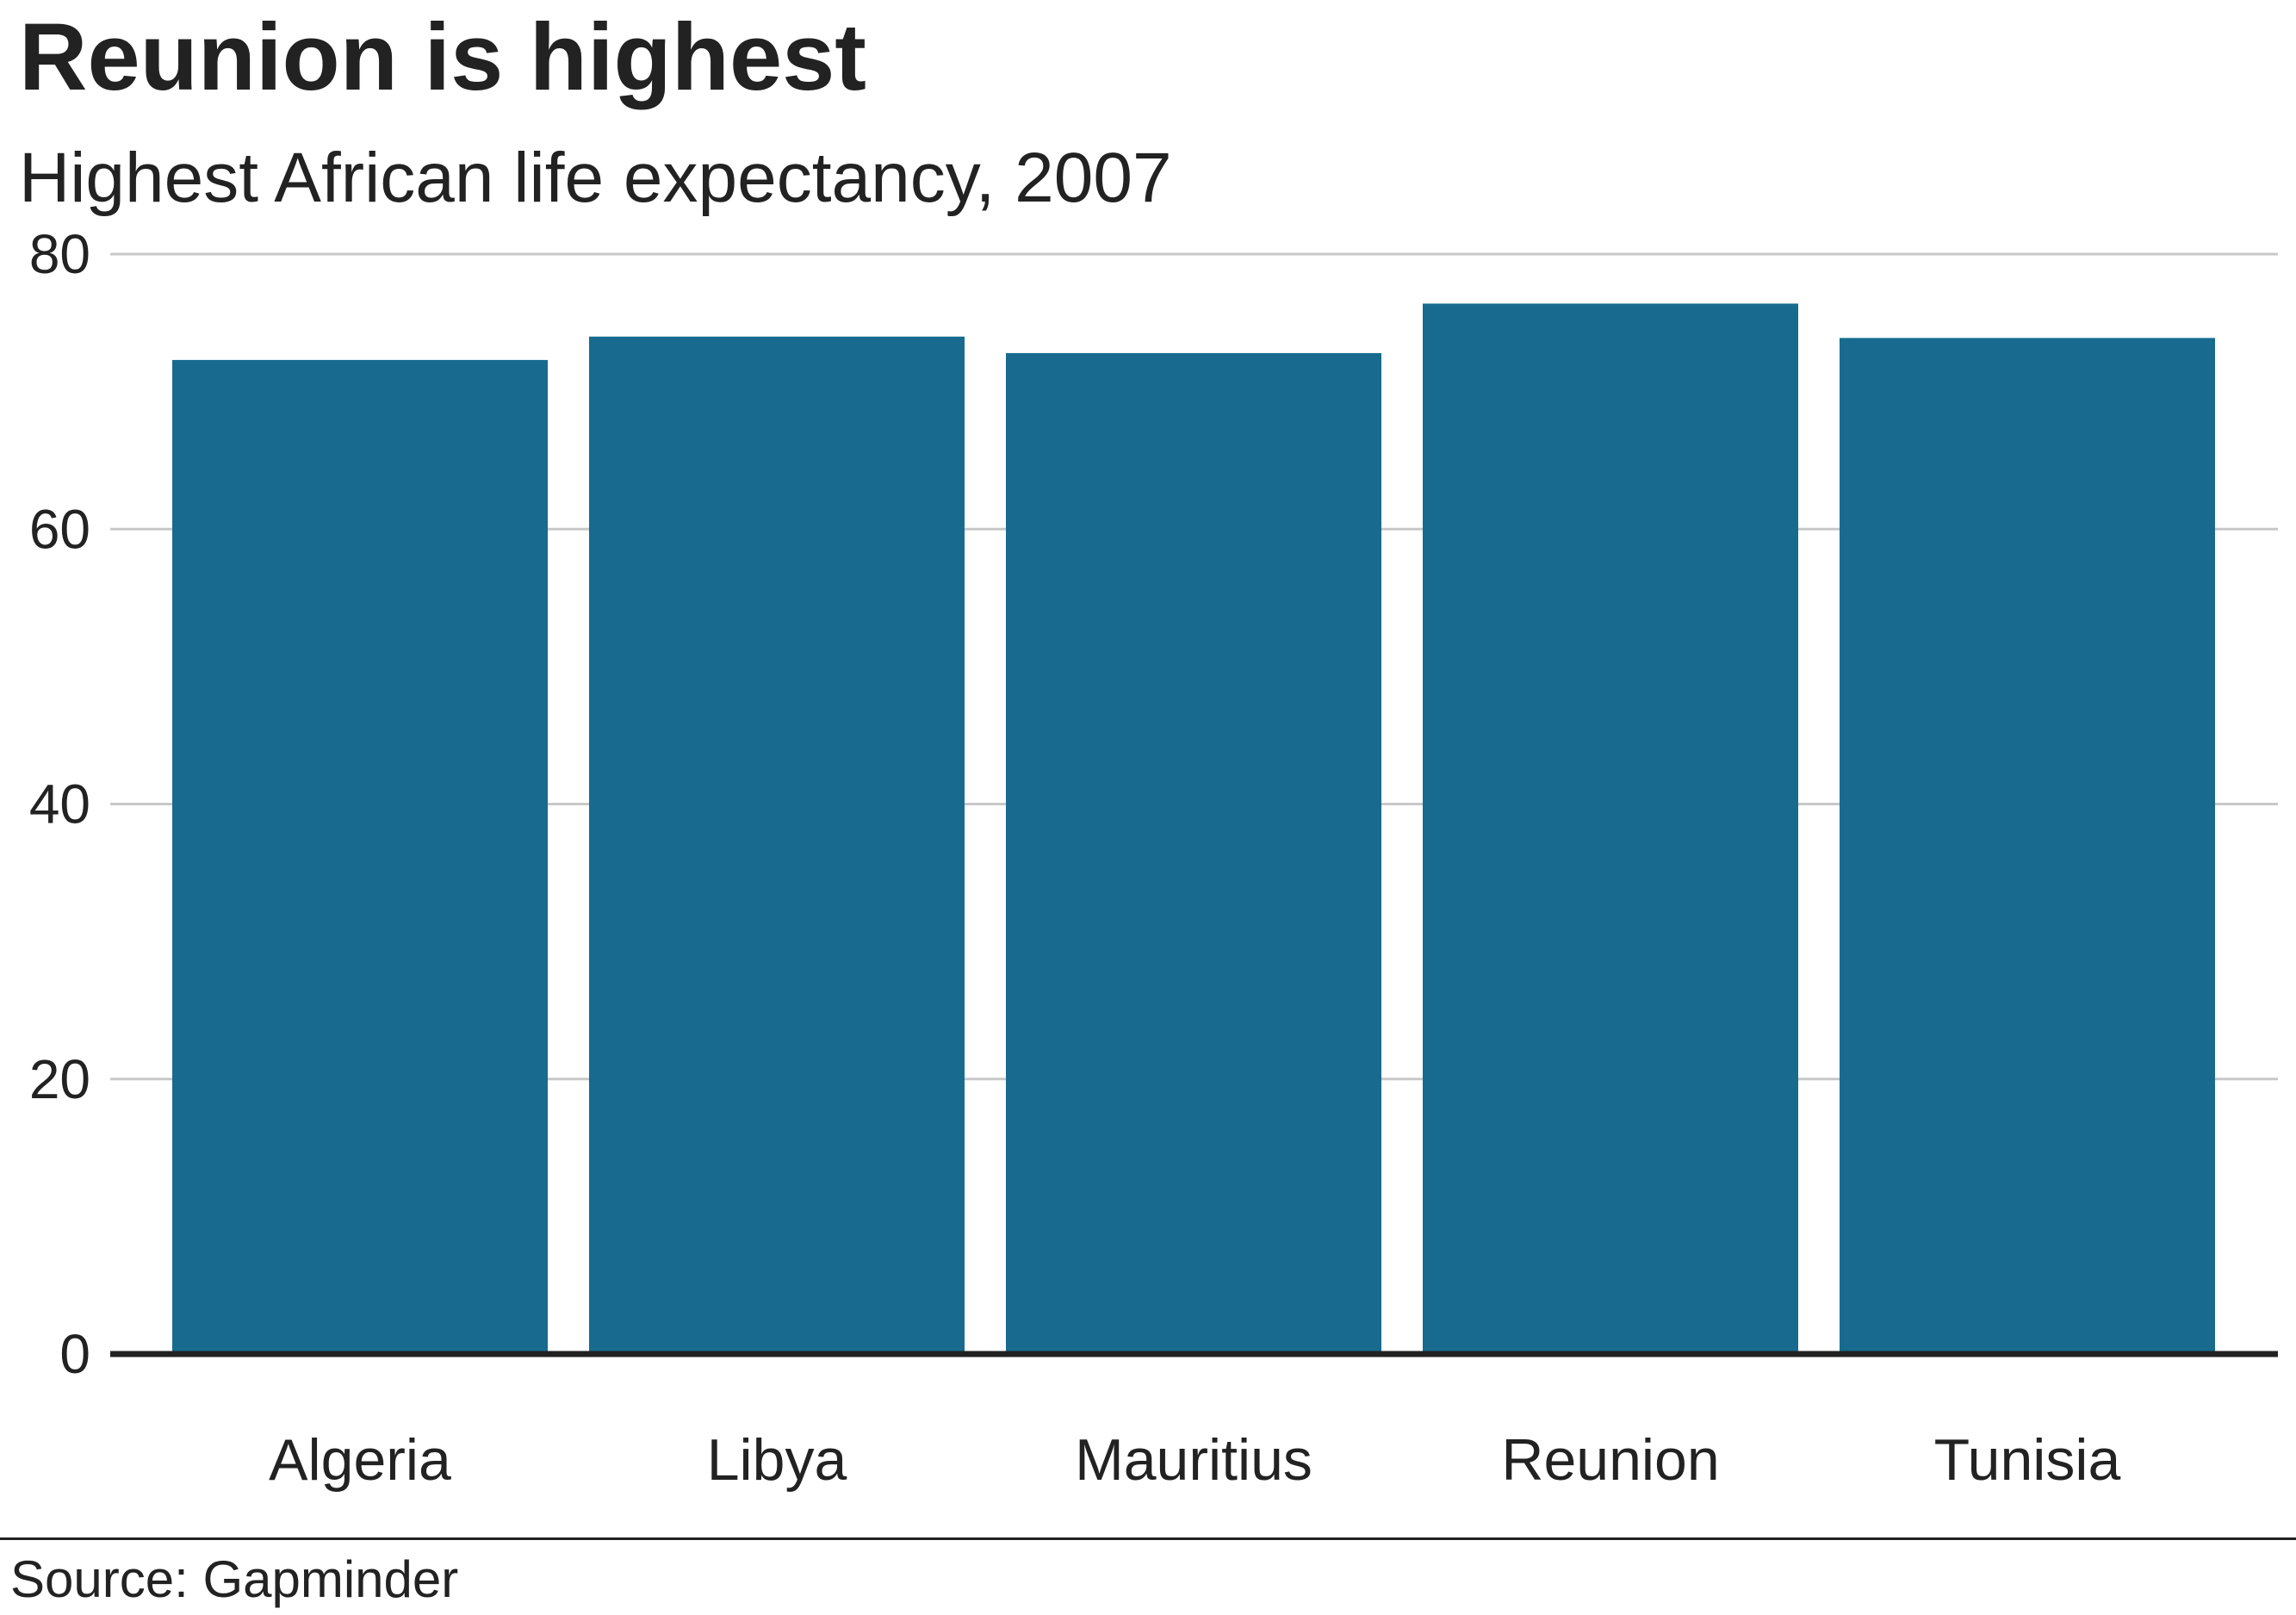 The width and height of the screenshot is (2296, 1615). Describe the element at coordinates (1193, 1460) in the screenshot. I see `x-tick-label: Mauritius` at that location.